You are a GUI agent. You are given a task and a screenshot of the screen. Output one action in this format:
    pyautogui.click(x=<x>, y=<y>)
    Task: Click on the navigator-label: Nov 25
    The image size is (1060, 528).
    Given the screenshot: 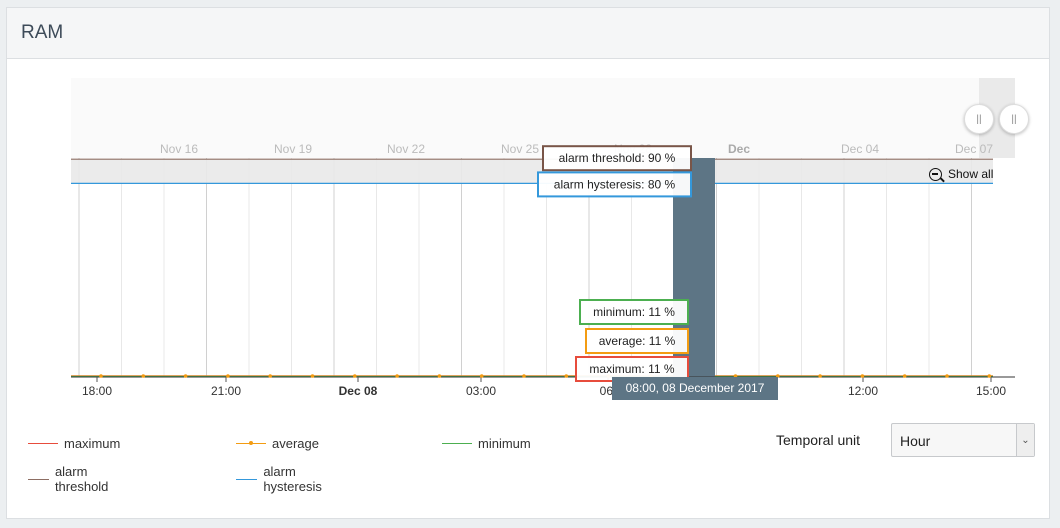 What is the action you would take?
    pyautogui.click(x=520, y=149)
    